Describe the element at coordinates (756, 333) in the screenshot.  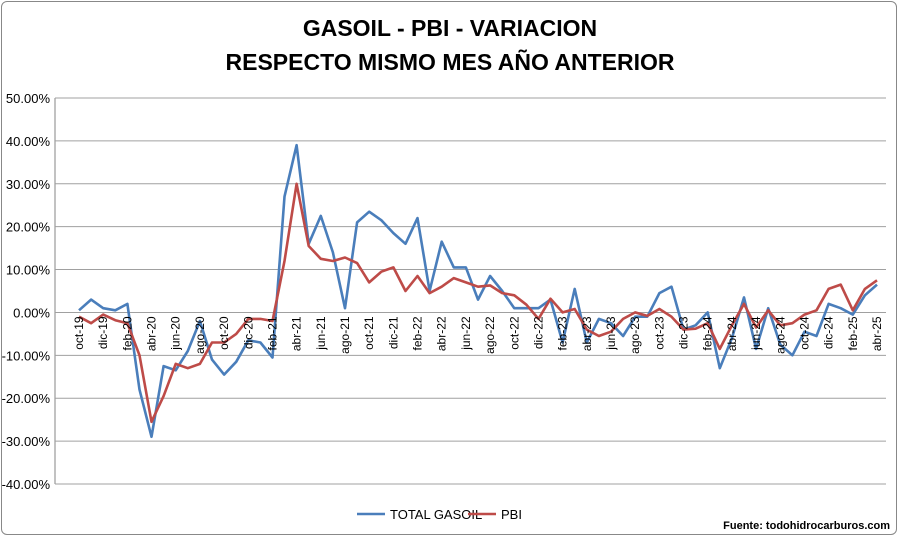
I see `x-tick-label: jun-24` at that location.